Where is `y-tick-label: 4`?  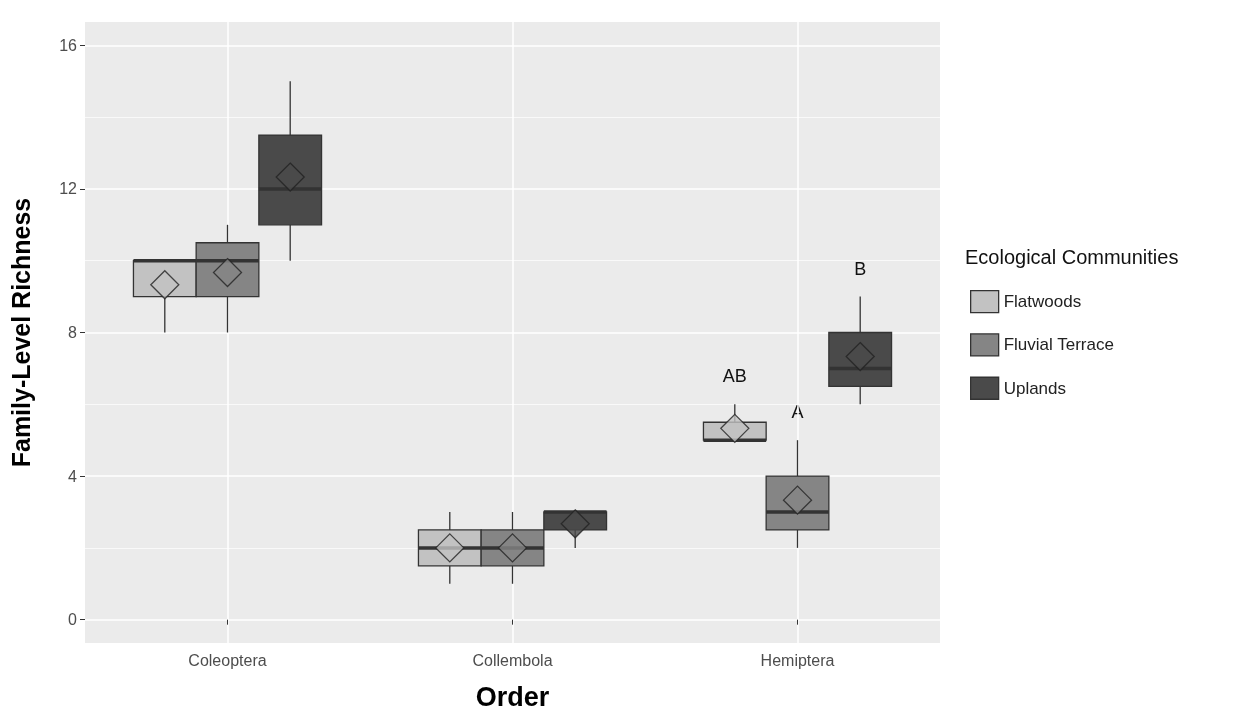
y-tick-label: 4 is located at coordinates (73, 476).